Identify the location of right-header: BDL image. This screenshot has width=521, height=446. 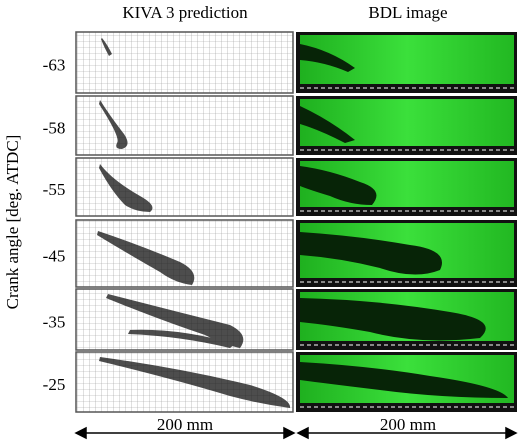
(407, 12).